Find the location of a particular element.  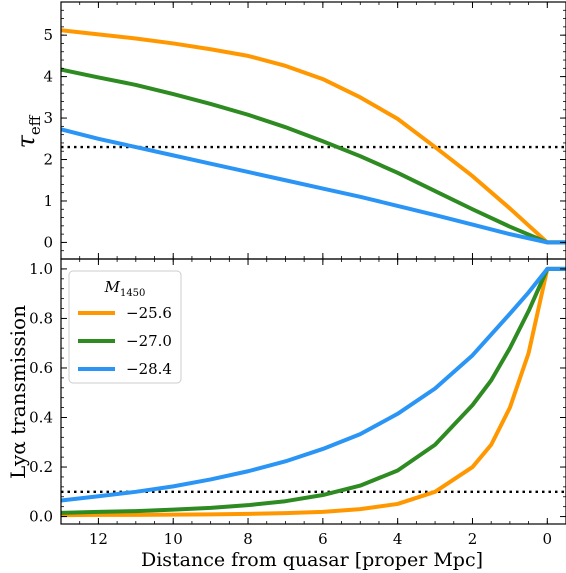

legend-label-2: −27.0 is located at coordinates (149, 341).